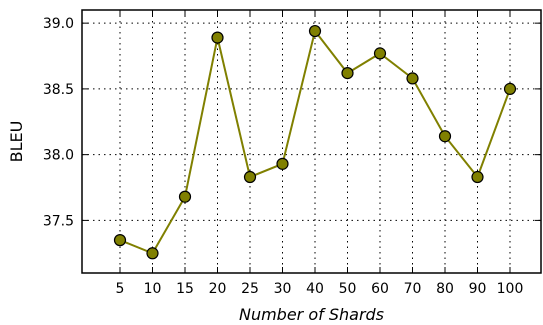 This screenshot has height=325, width=543. I want to click on x-tick-label: 60, so click(380, 289).